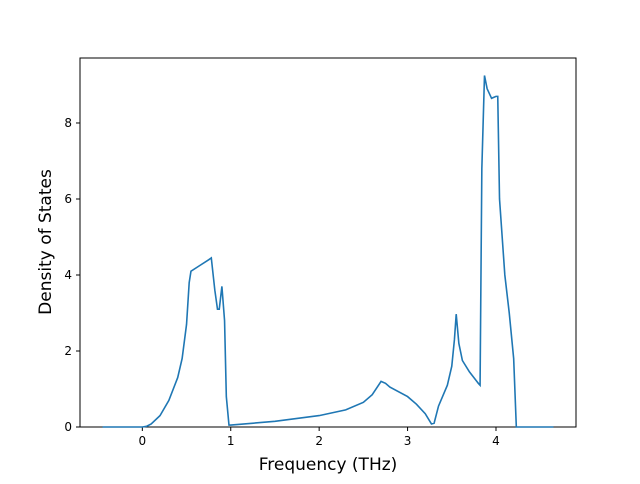  What do you see at coordinates (231, 441) in the screenshot?
I see `x-tick-label: 1` at bounding box center [231, 441].